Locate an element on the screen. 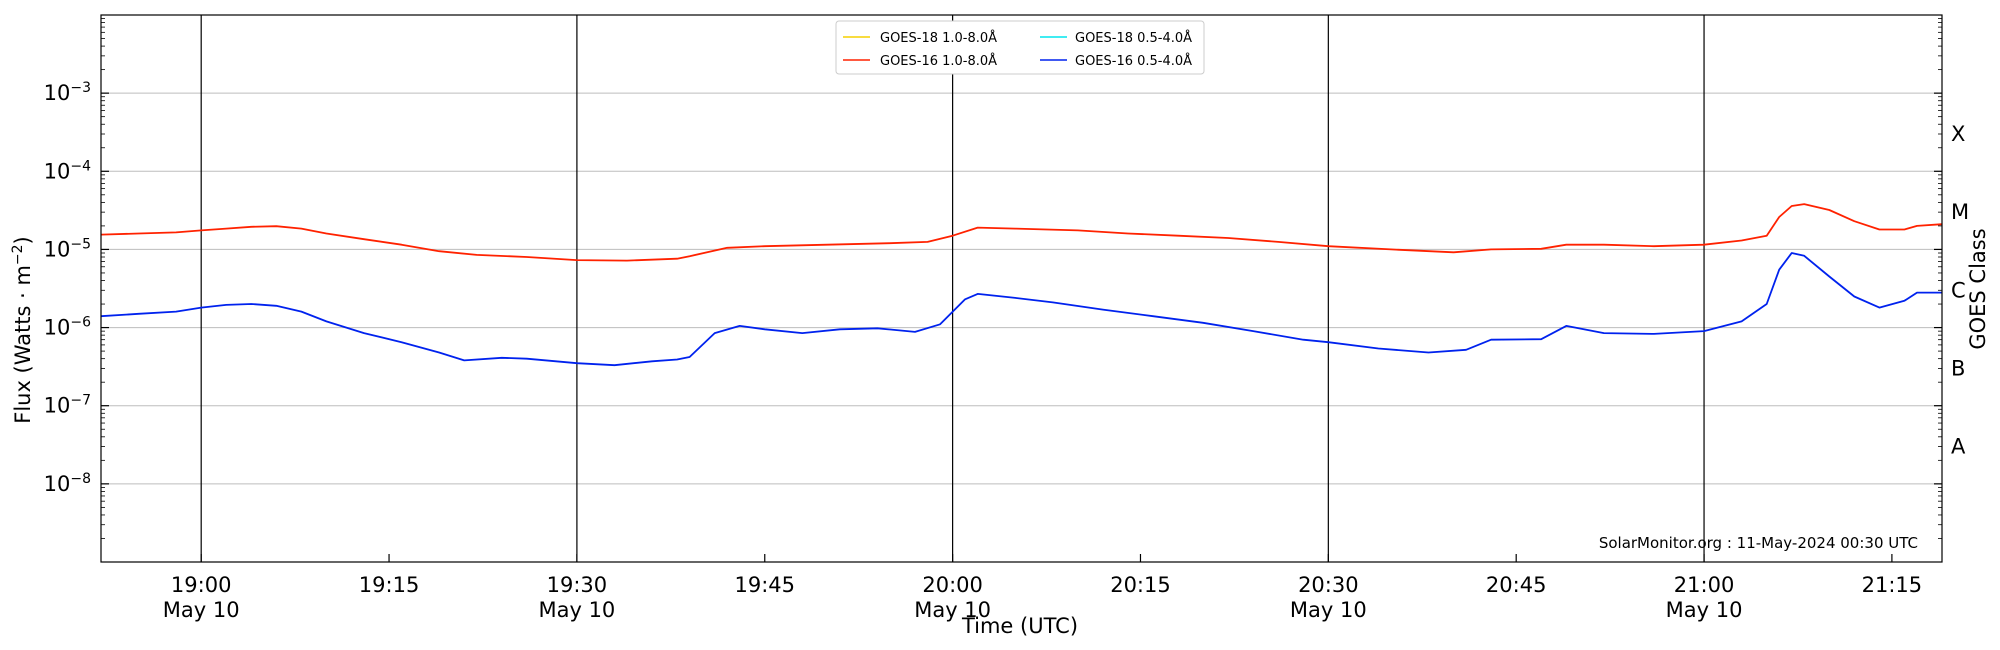 The width and height of the screenshot is (2000, 650). x-tick-label: 21:00 is located at coordinates (1704, 585).